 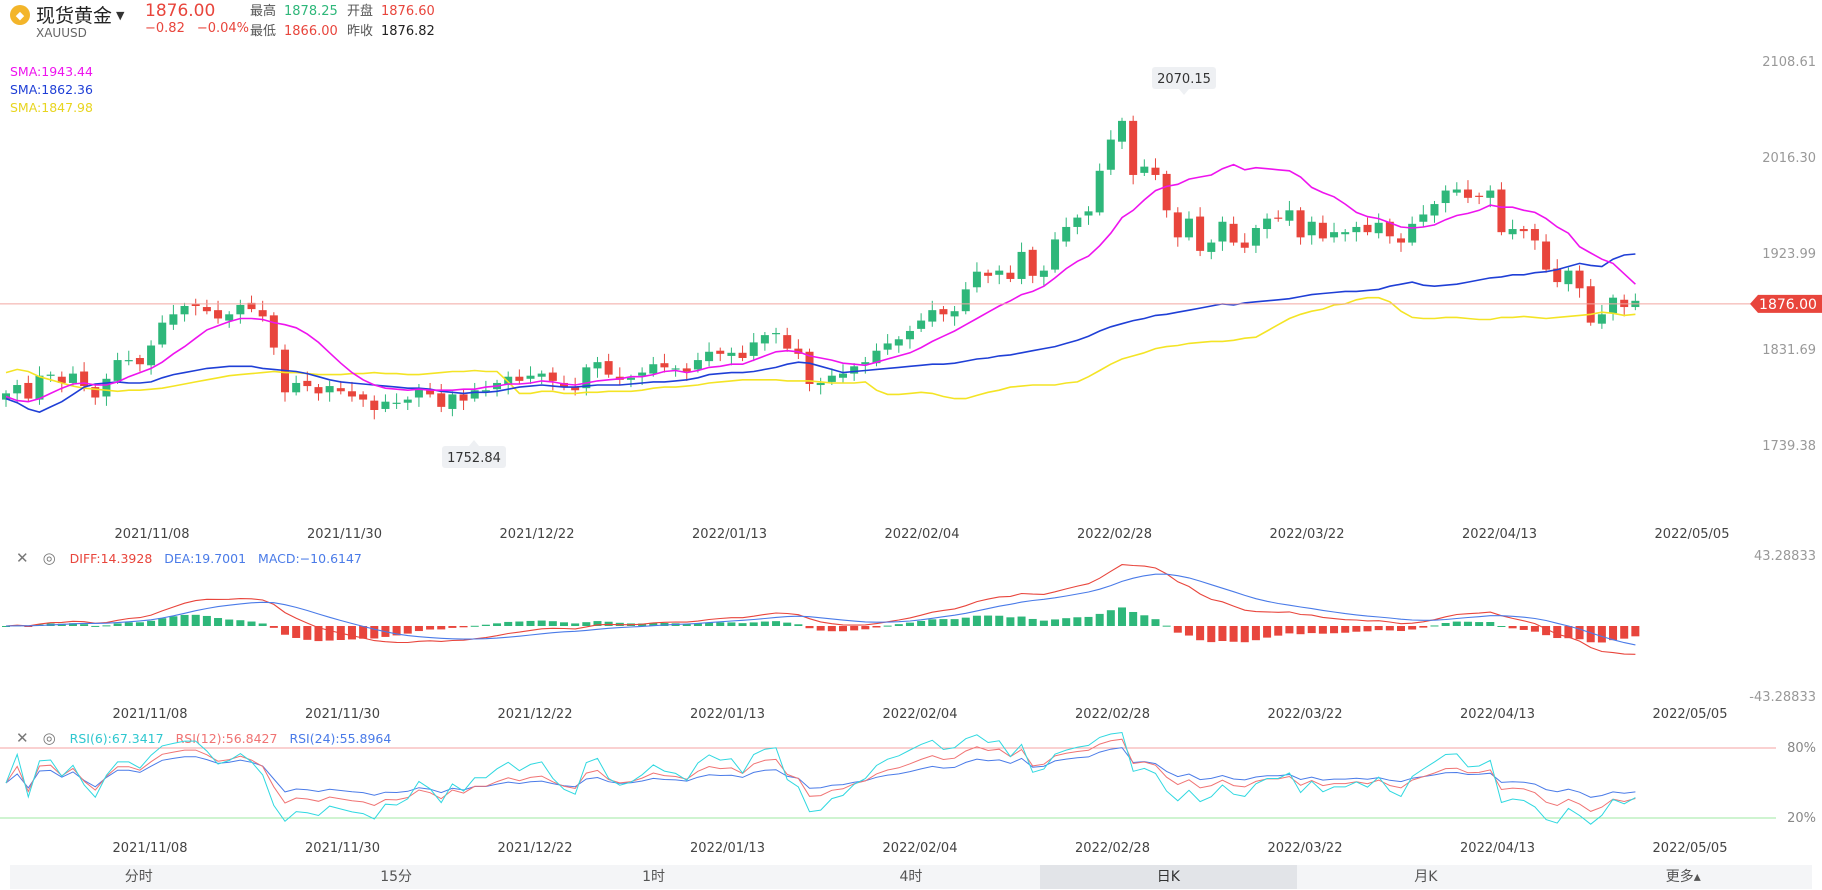 I want to click on symbol-selector: 现货黄金 ▼, so click(x=80, y=14).